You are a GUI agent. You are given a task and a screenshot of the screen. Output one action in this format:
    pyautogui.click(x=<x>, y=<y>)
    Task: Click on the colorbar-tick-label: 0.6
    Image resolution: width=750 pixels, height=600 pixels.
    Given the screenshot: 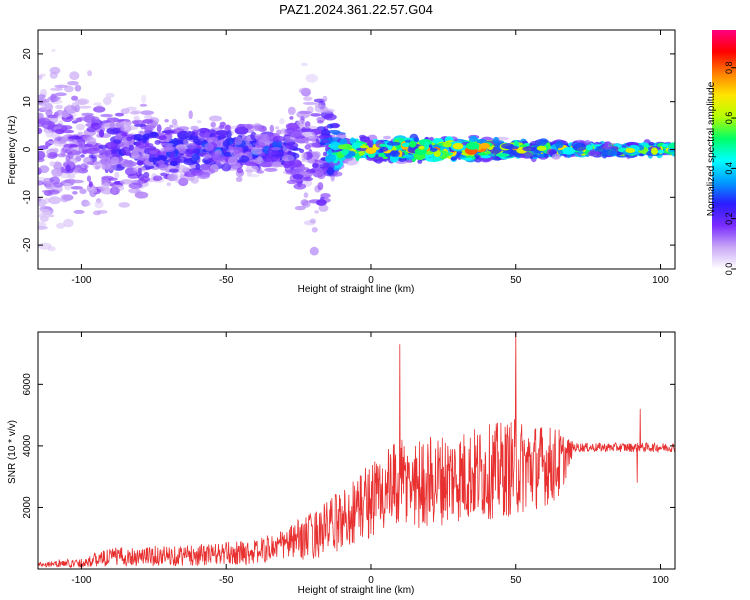 What is the action you would take?
    pyautogui.click(x=729, y=118)
    